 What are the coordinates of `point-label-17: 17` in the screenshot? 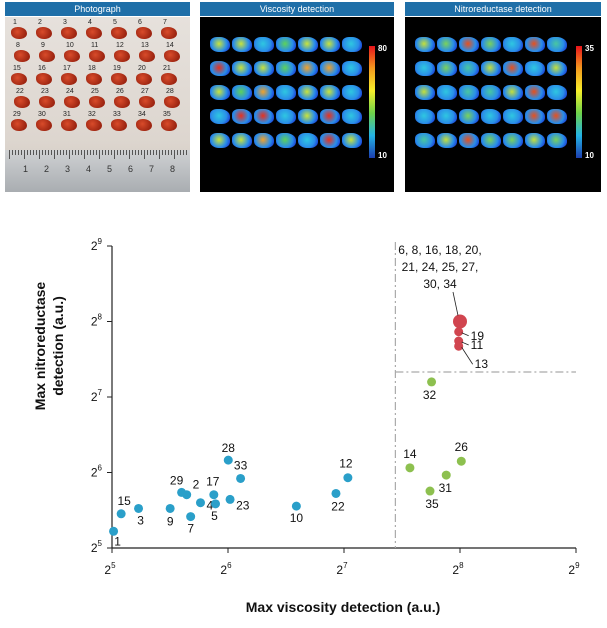 It's located at (213, 482).